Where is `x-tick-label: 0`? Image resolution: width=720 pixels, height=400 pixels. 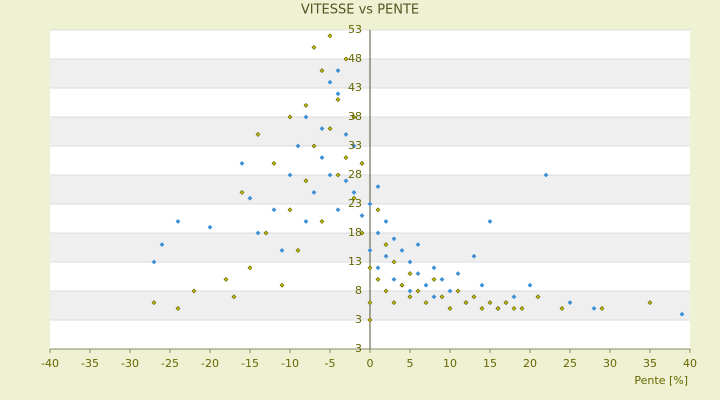
x-tick-label: 0 is located at coordinates (370, 363).